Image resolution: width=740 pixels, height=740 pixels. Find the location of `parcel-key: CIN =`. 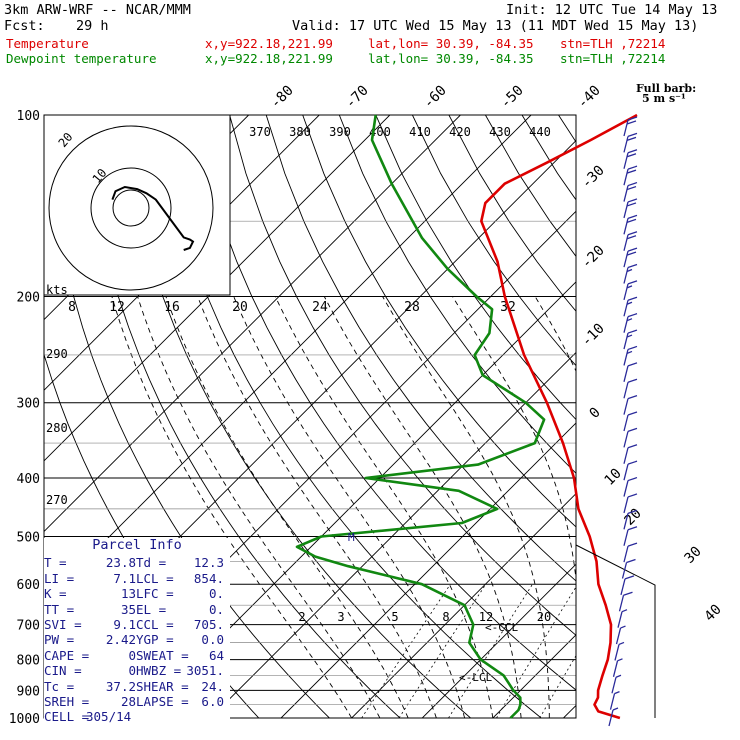

parcel-key: CIN = is located at coordinates (63, 671).